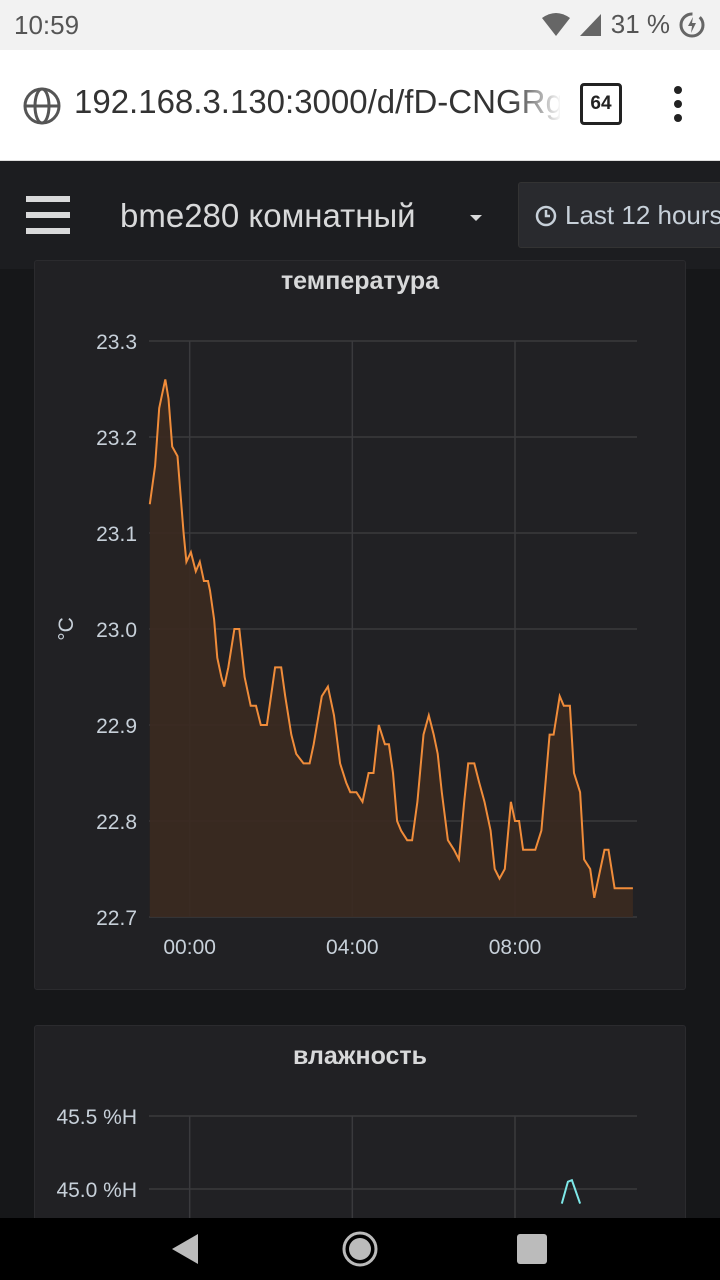 The image size is (720, 1280). I want to click on wifi-icon, so click(555, 24).